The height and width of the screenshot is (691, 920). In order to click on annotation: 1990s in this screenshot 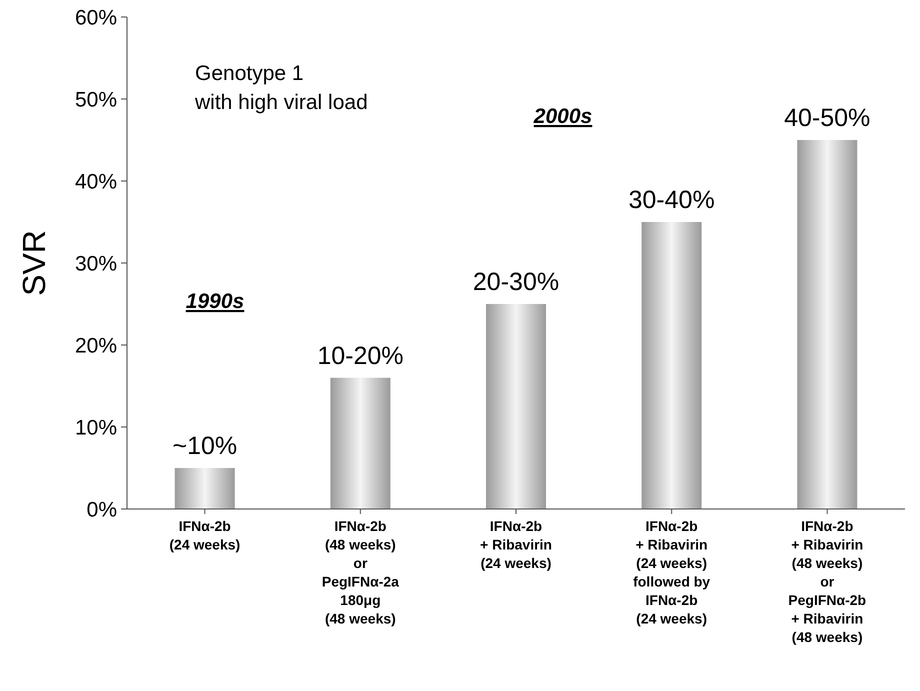, I will do `click(215, 301)`.